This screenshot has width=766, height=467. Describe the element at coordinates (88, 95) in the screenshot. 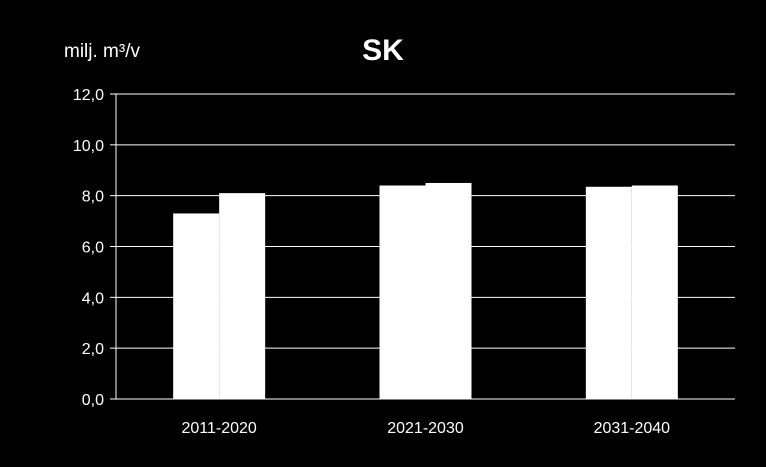

I see `y-tick-label: 12,0` at that location.